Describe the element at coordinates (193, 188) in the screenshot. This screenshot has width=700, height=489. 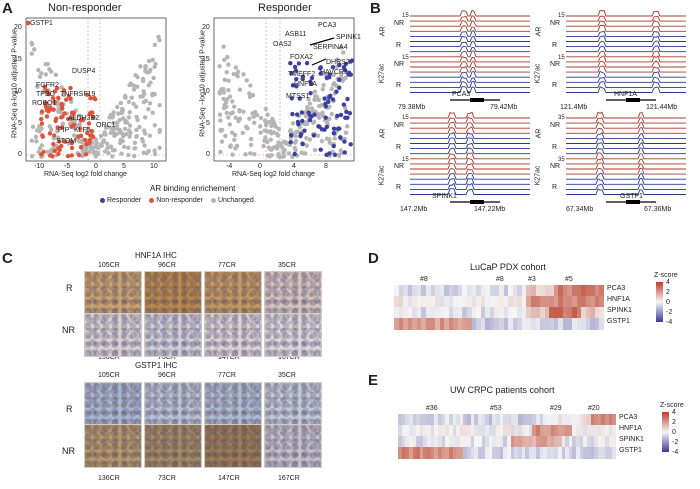
I see `volcano-legend-title: AR binding enrichement` at that location.